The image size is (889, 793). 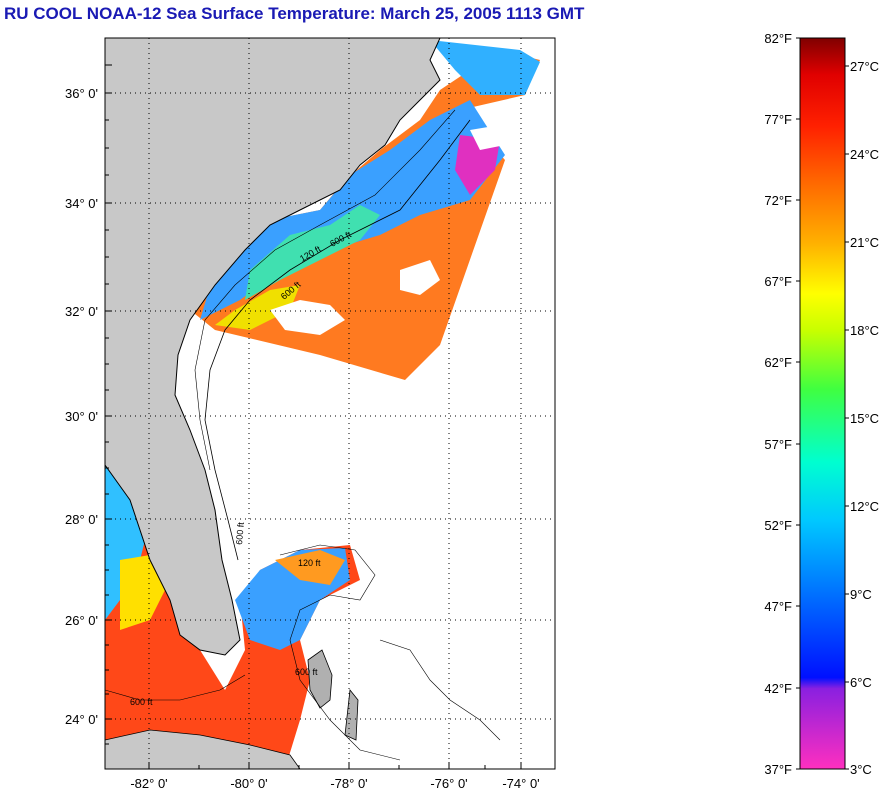 What do you see at coordinates (81, 620) in the screenshot?
I see `lat-tick-label: 26° 0'` at bounding box center [81, 620].